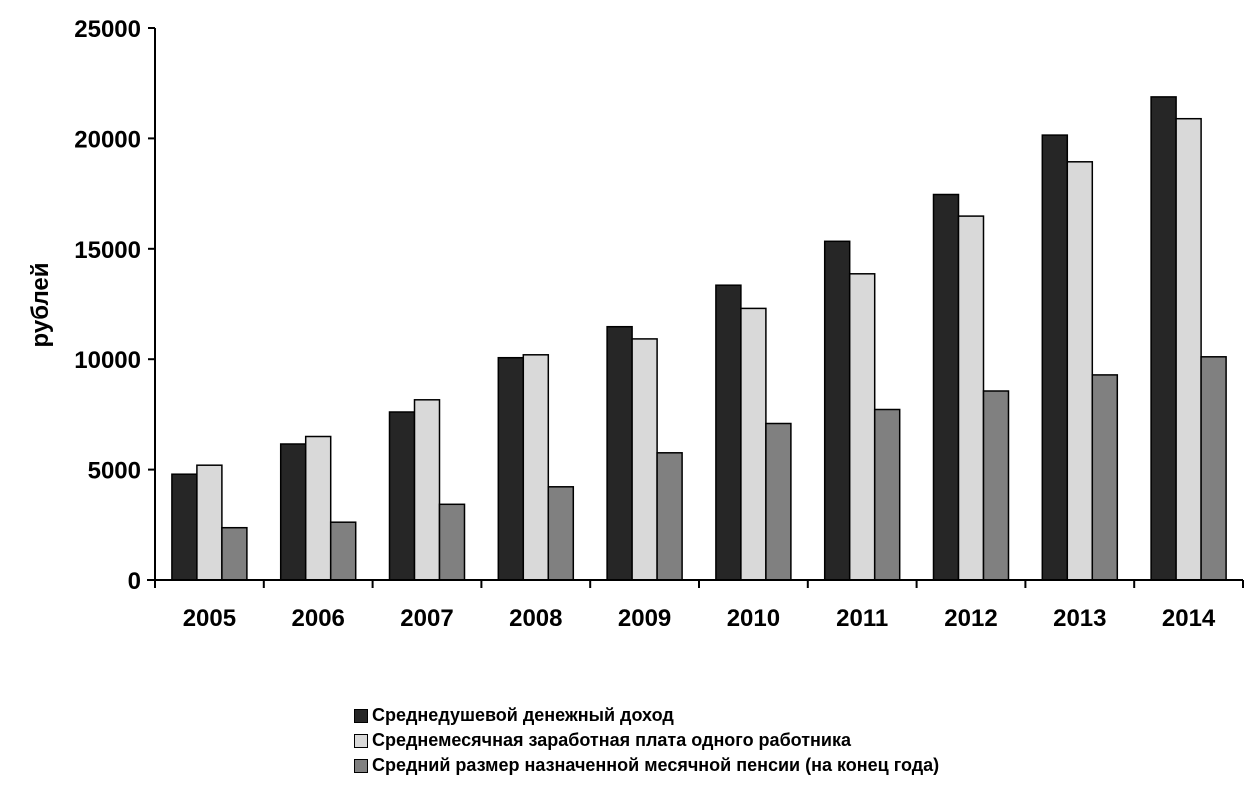 The image size is (1256, 787). I want to click on bar-s1-2009, so click(644, 459).